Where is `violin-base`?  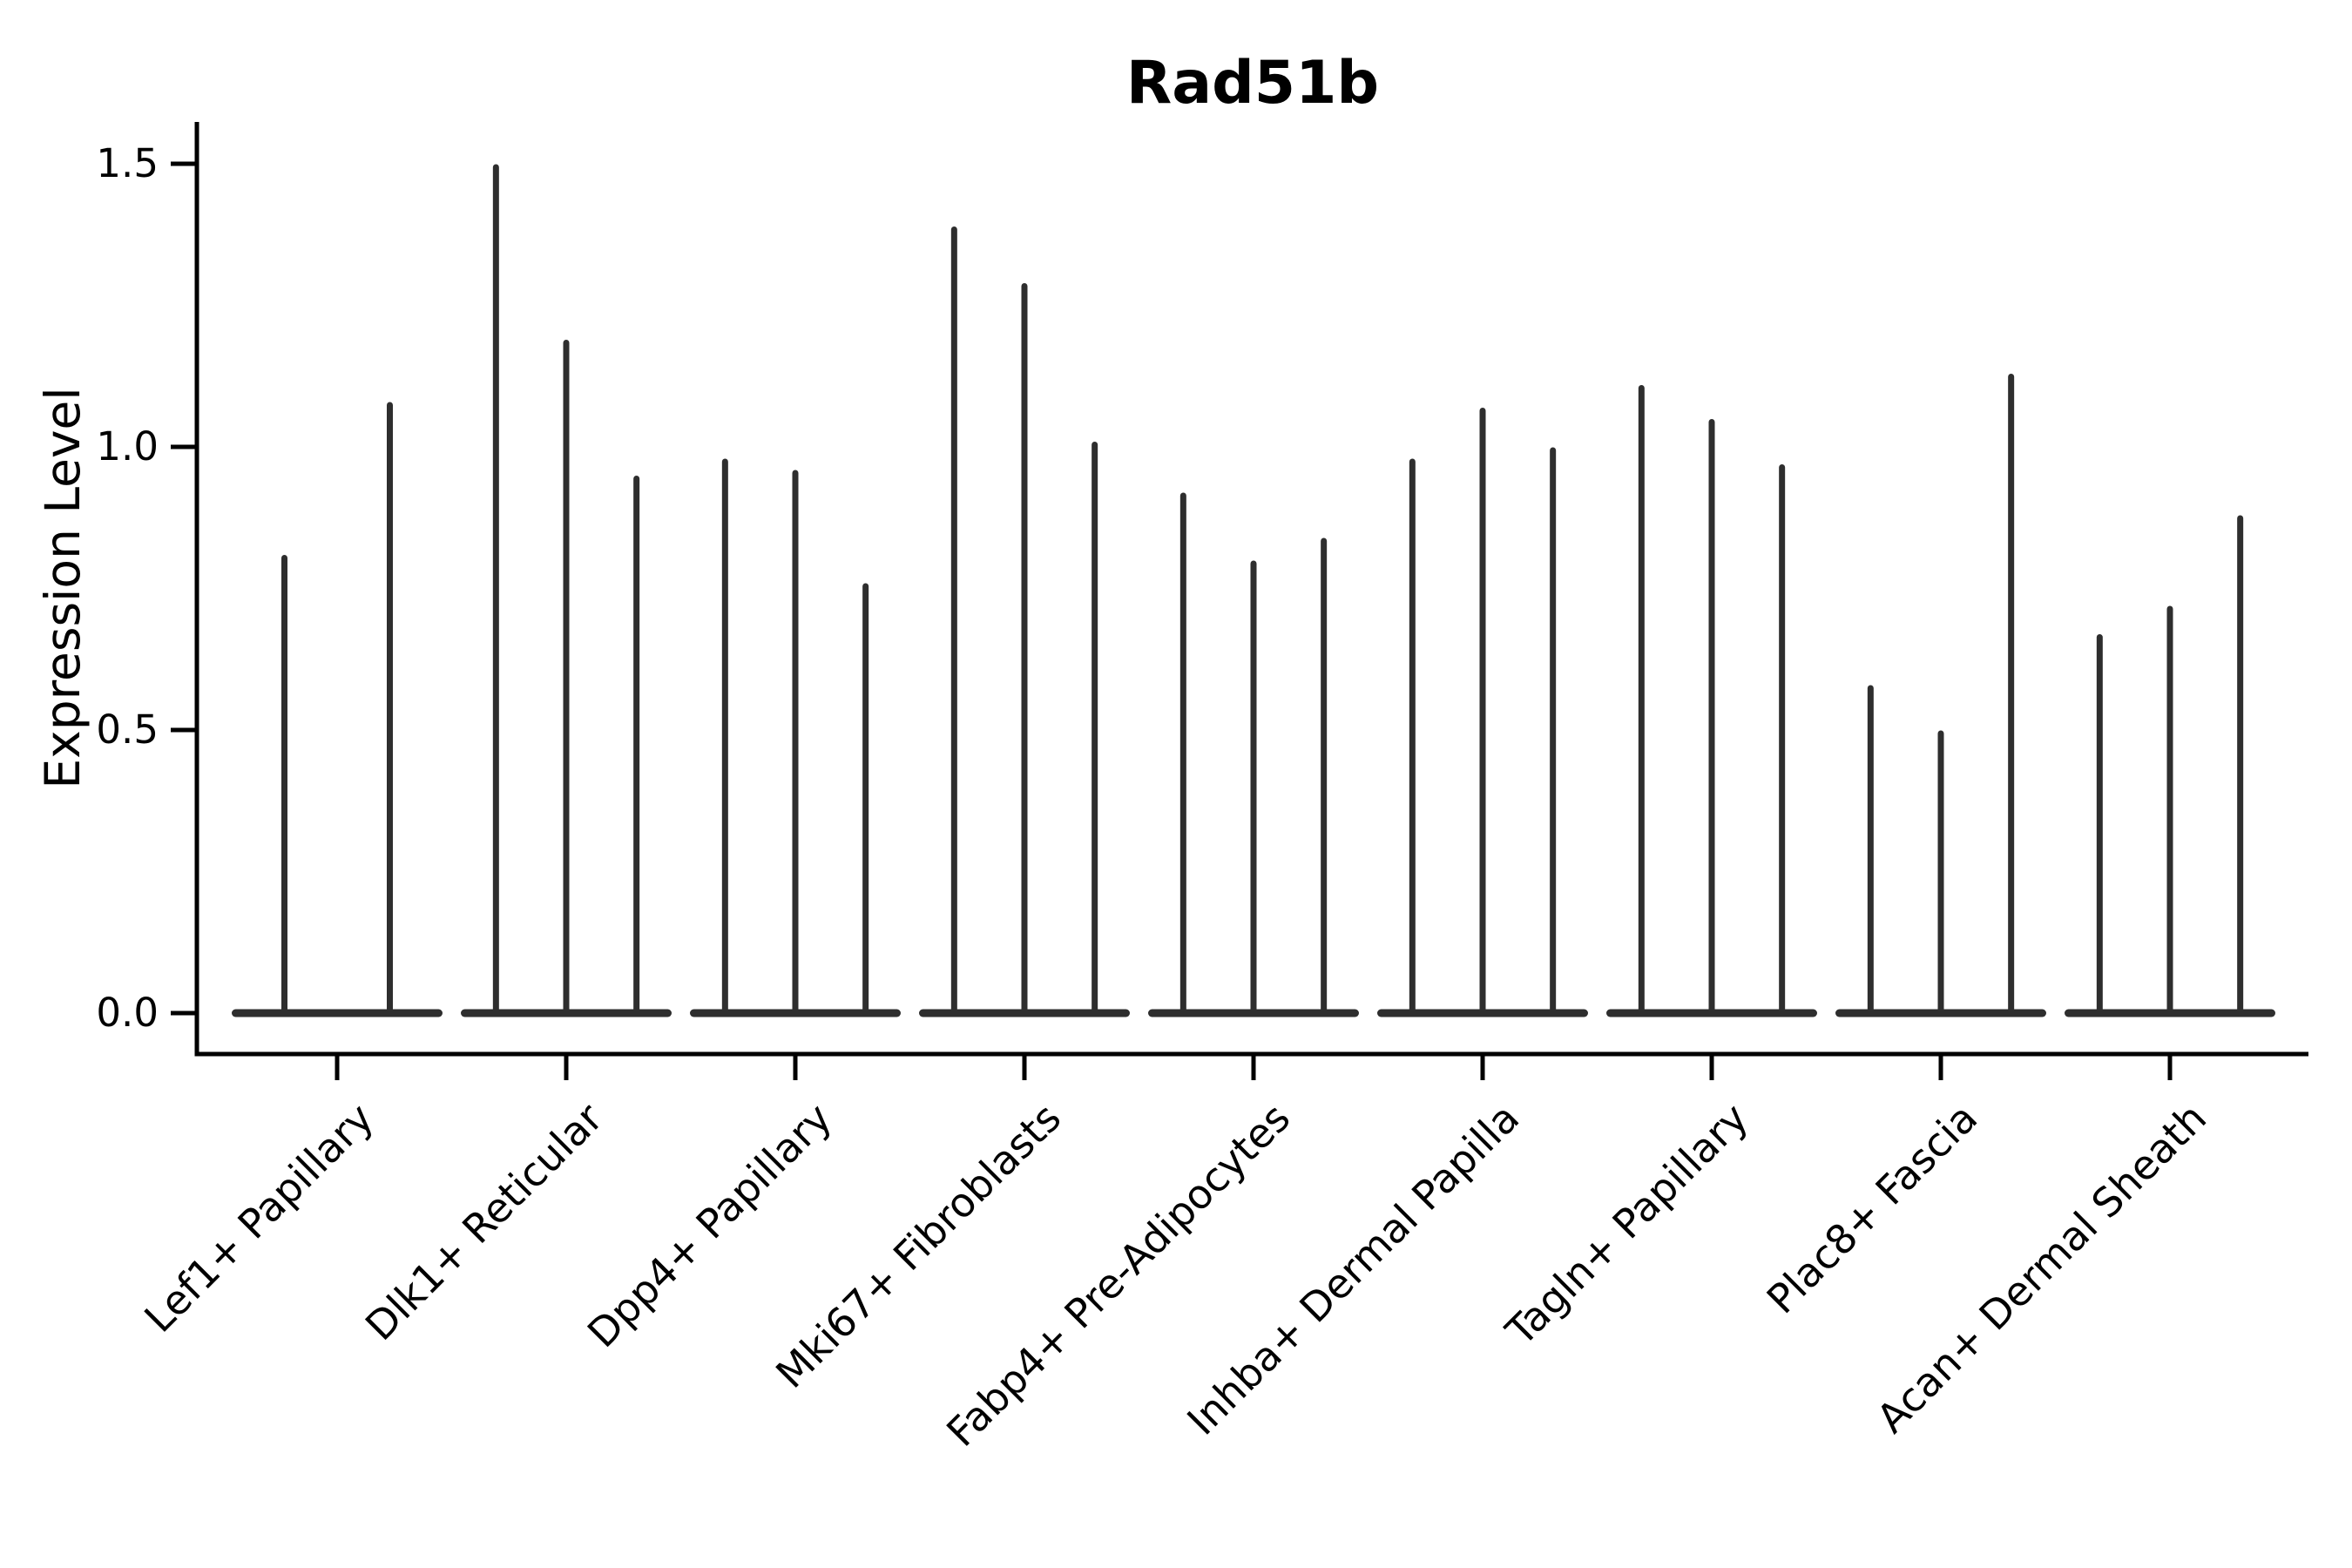 violin-base is located at coordinates (337, 1013).